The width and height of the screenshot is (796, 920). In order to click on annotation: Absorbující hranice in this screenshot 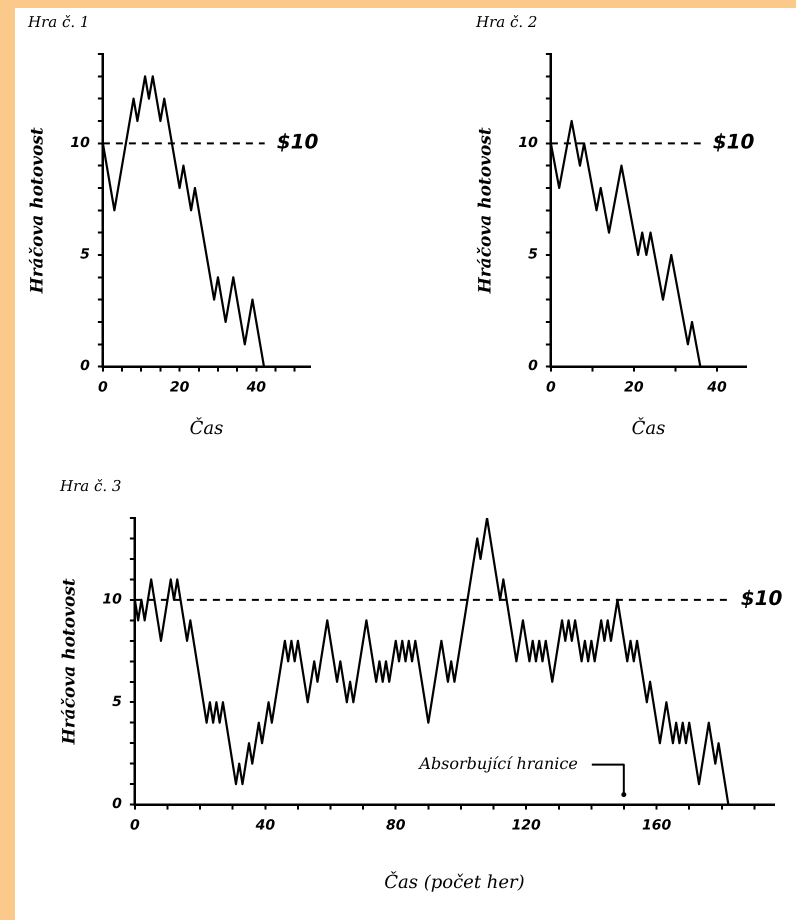, I will do `click(497, 763)`.